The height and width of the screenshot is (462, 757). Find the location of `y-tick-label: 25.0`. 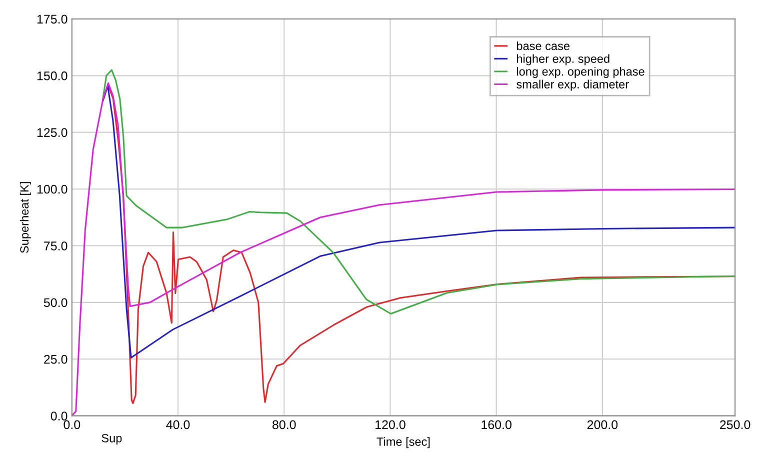

y-tick-label: 25.0 is located at coordinates (56, 359).